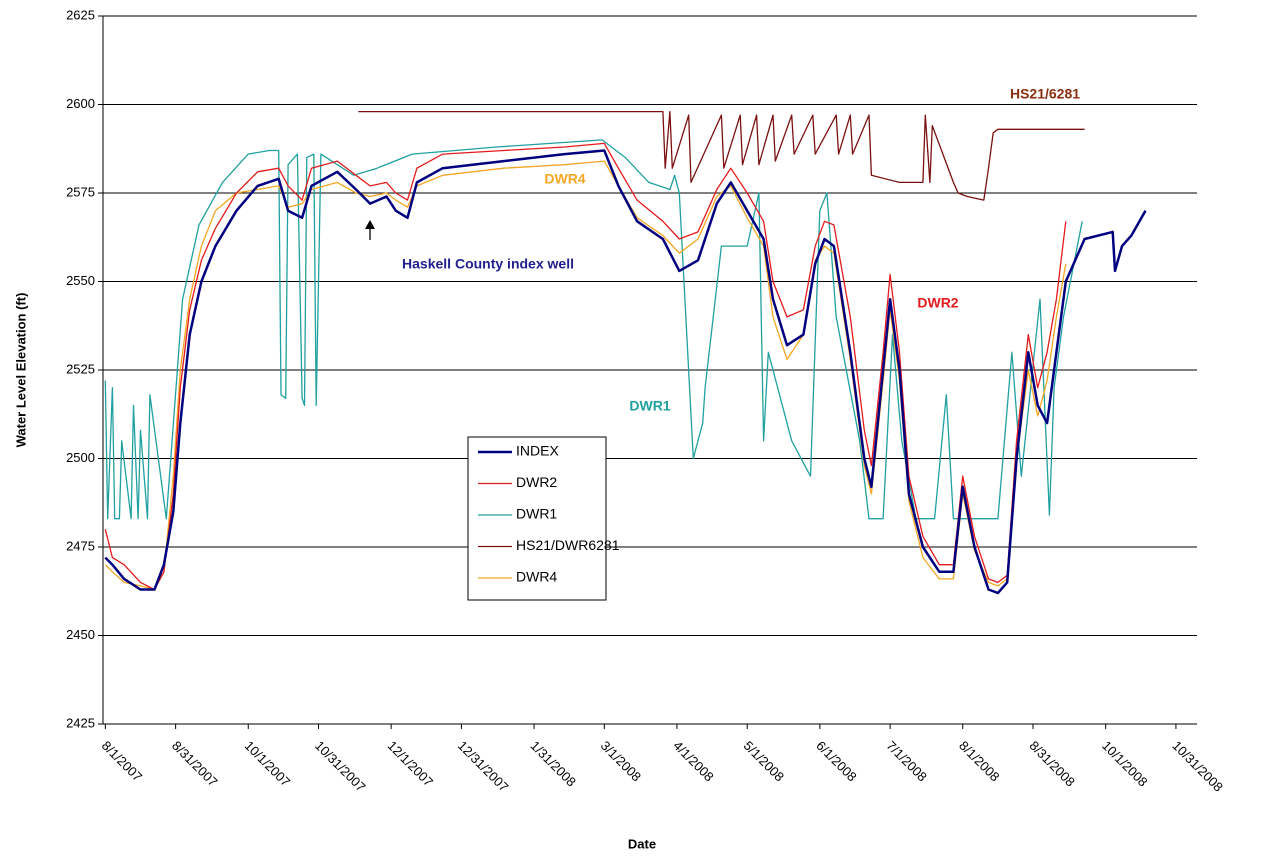  What do you see at coordinates (195, 764) in the screenshot?
I see `x-tick-label: 8/31/2007` at bounding box center [195, 764].